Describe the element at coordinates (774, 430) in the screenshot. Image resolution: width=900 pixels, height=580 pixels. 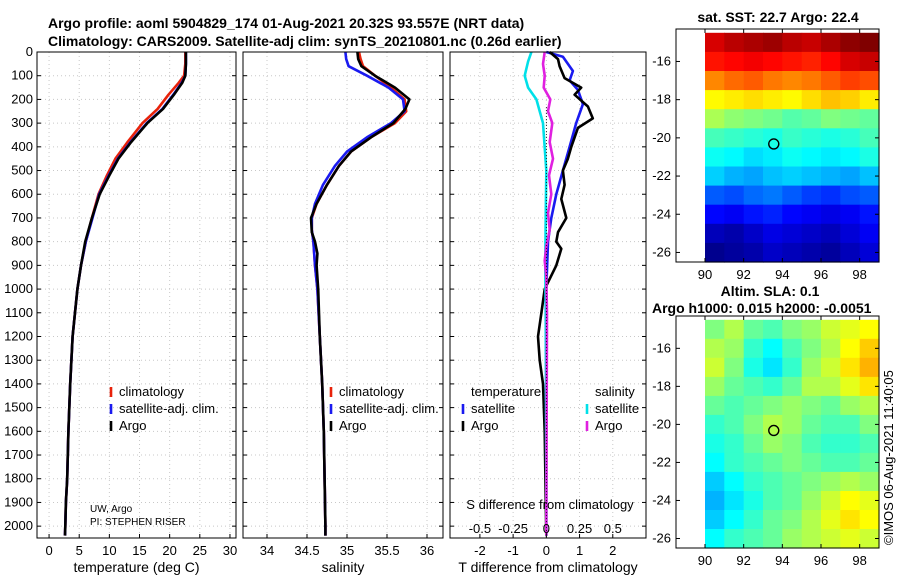
I see `argo-position-marker` at that location.